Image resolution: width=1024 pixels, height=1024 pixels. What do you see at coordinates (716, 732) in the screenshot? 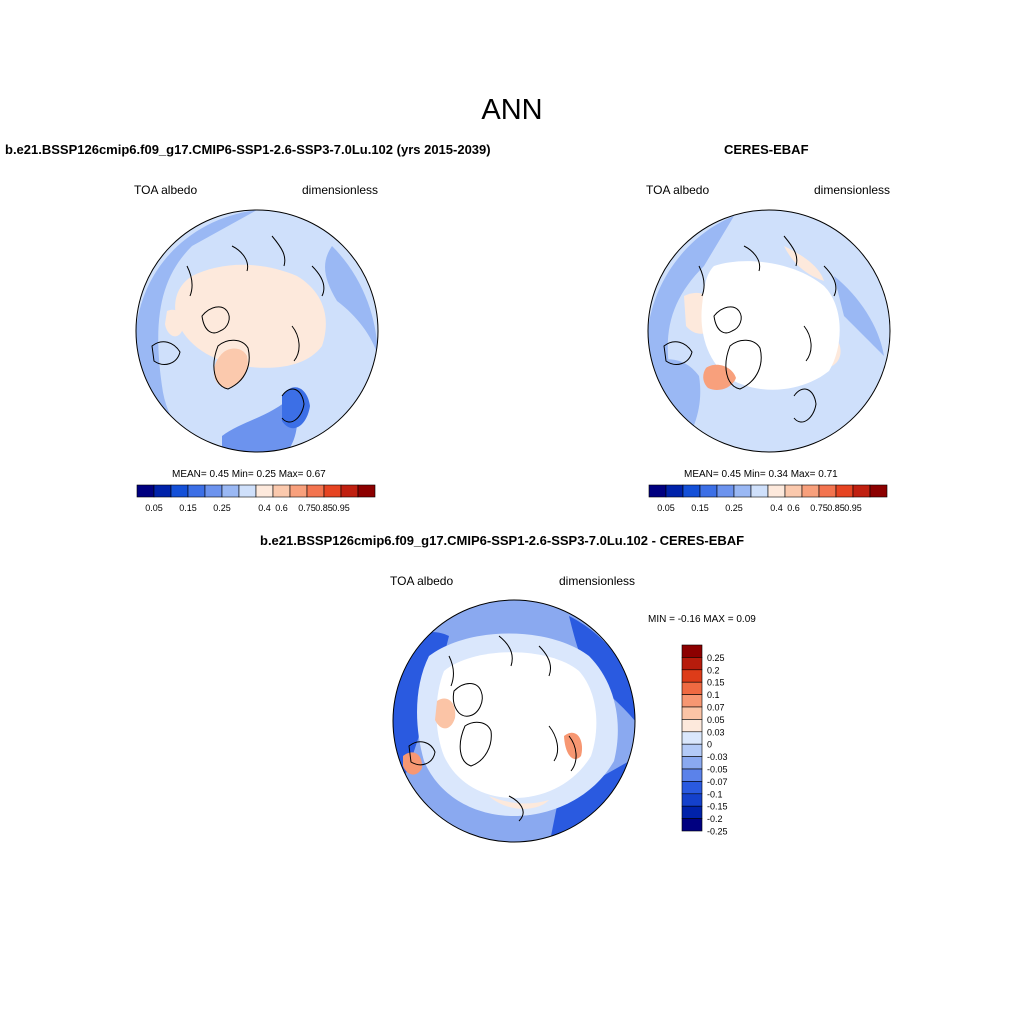
I see `diff-colorbar-tick-label: 0.03` at bounding box center [716, 732].